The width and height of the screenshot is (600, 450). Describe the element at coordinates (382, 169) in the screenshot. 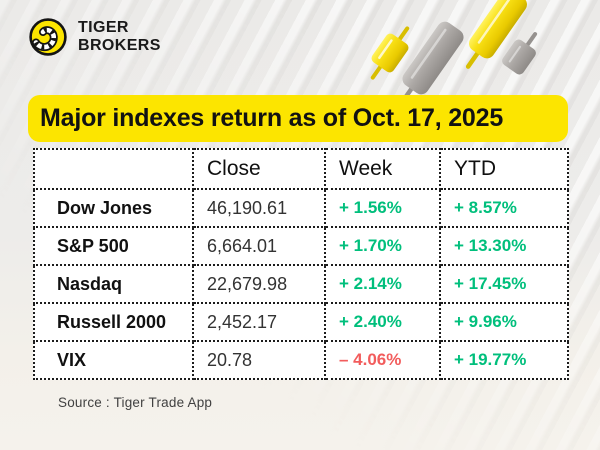

I see `col-header-week: Week` at that location.